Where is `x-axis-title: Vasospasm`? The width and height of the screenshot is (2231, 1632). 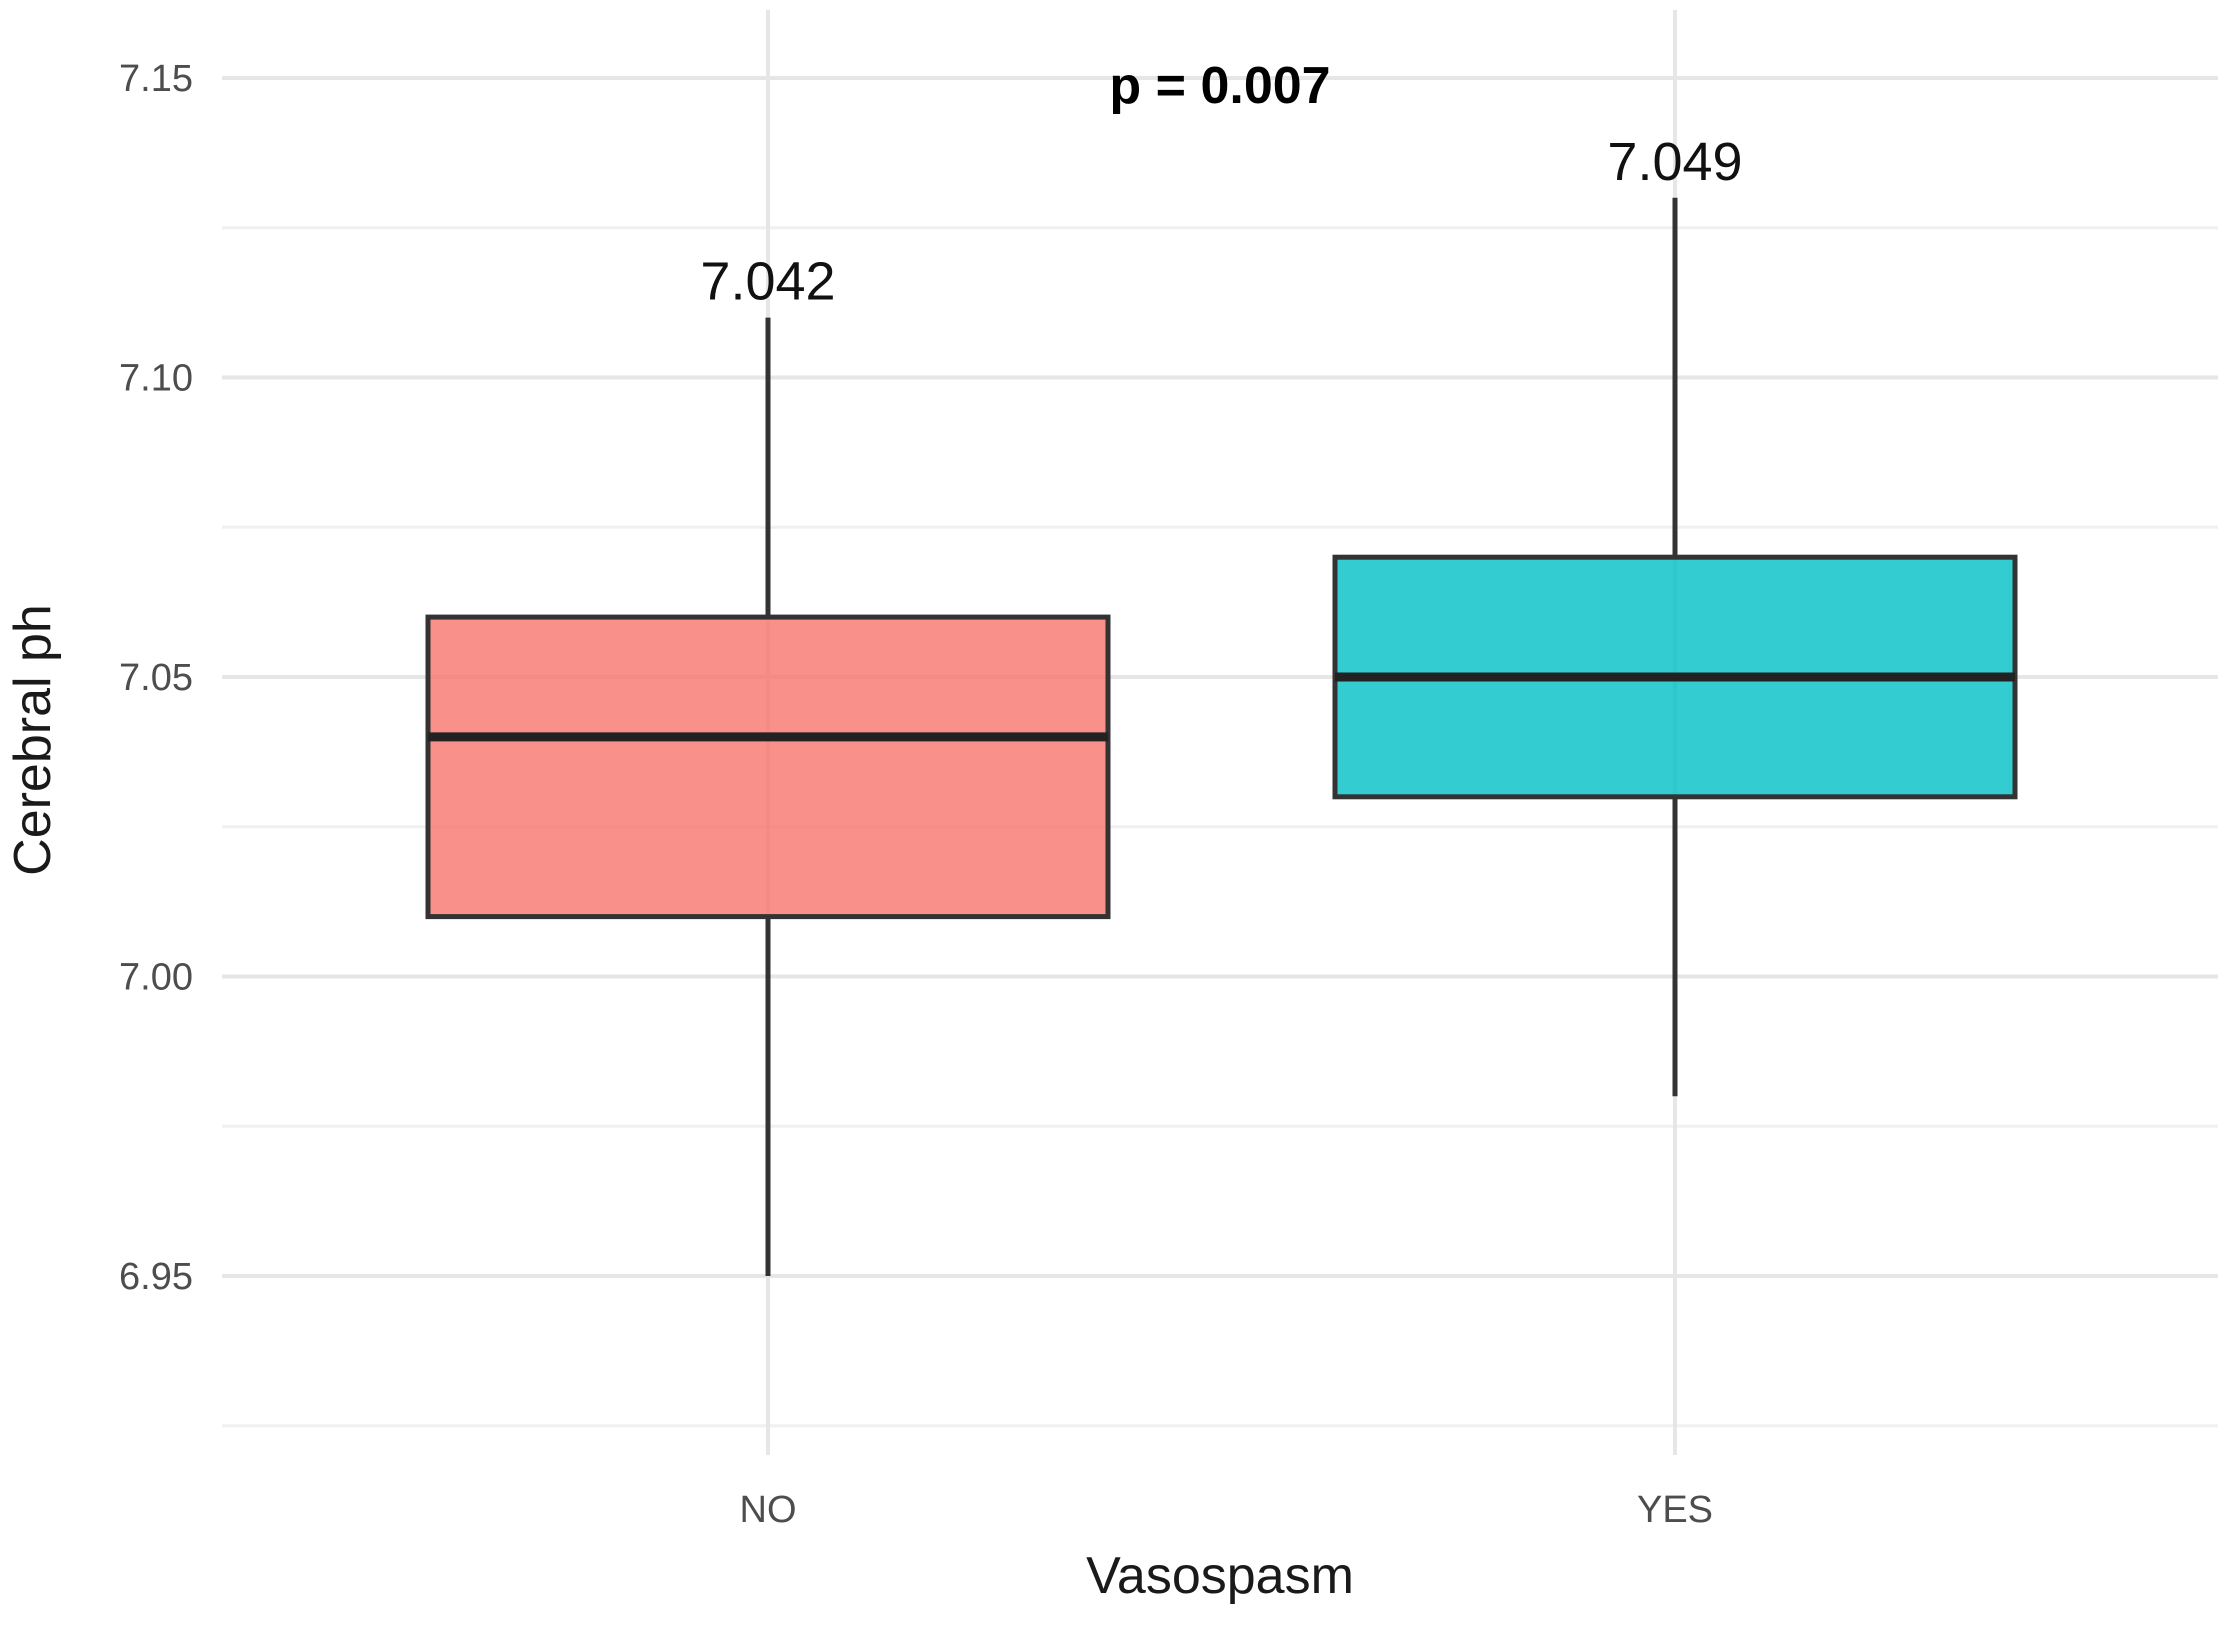 x-axis-title: Vasospasm is located at coordinates (1220, 1576).